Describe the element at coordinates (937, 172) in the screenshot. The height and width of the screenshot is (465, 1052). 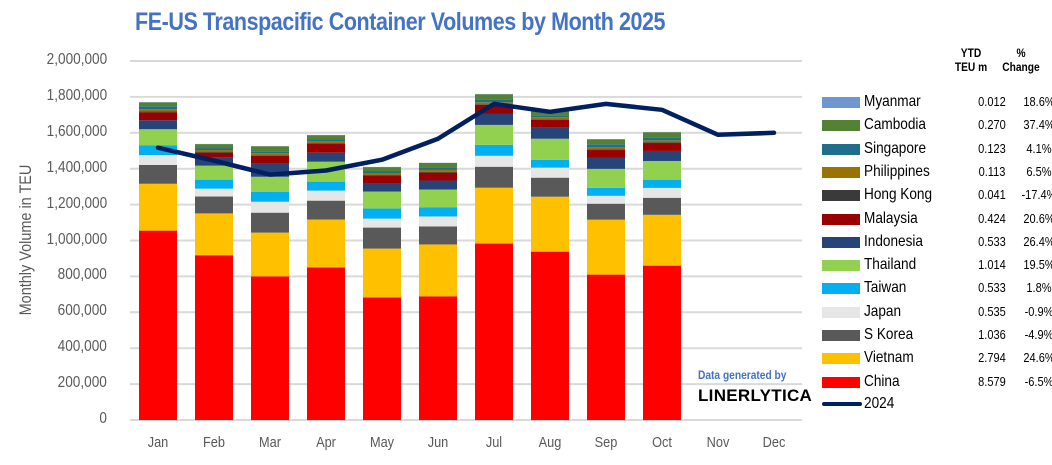
I see `legend-entry: Philippines 0.113 6.5%` at that location.